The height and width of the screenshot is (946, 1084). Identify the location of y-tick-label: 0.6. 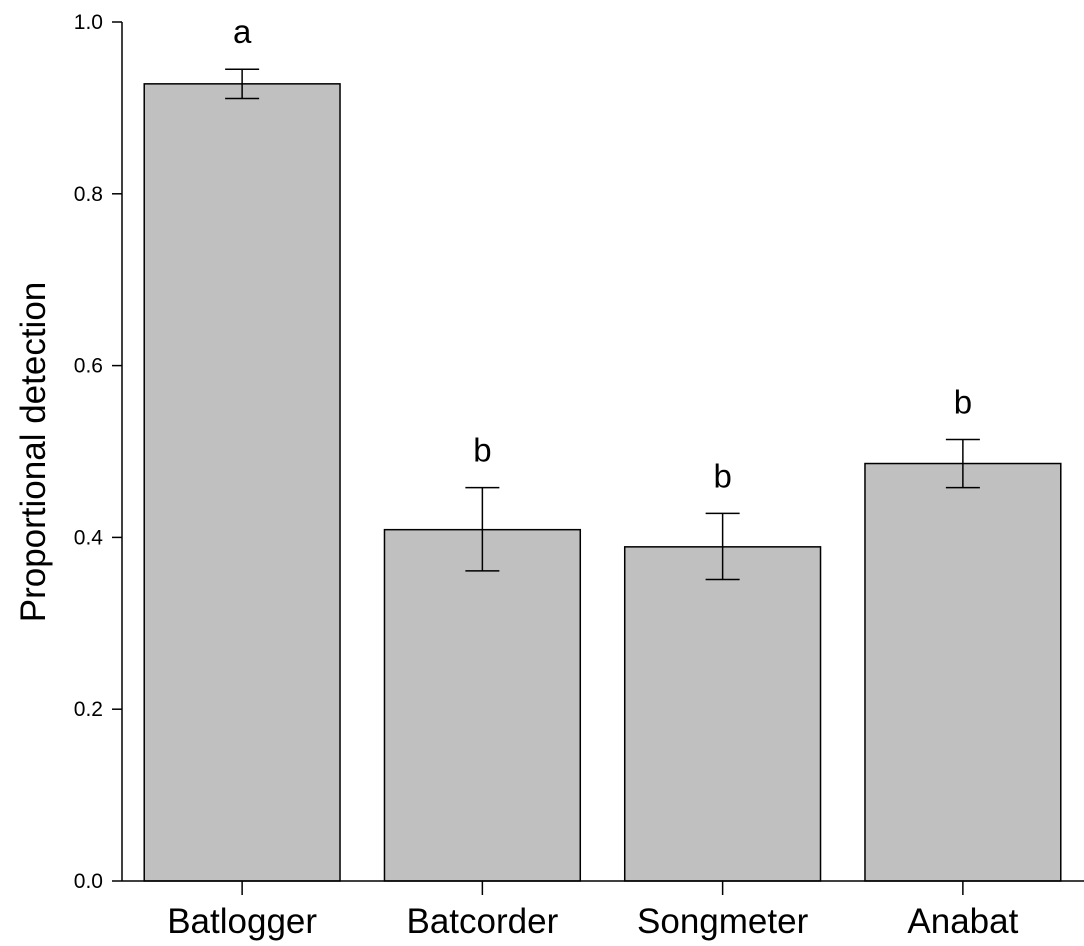
(88, 366).